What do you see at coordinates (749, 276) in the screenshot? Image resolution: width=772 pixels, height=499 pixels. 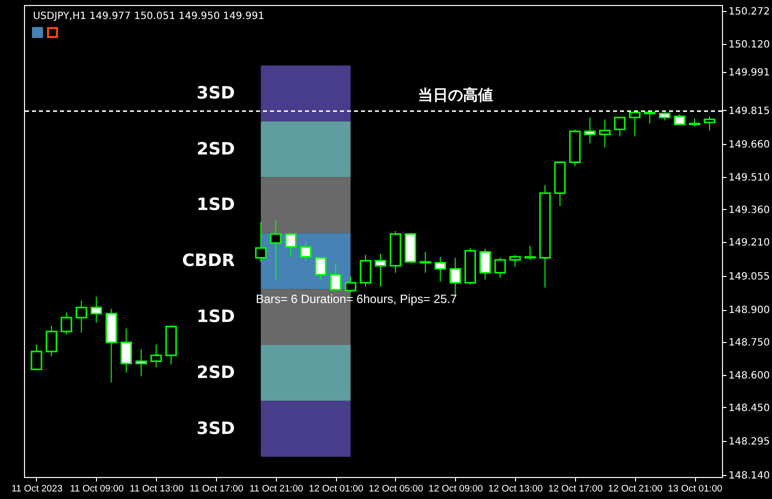 I see `y-tick-label: 149.055` at bounding box center [749, 276].